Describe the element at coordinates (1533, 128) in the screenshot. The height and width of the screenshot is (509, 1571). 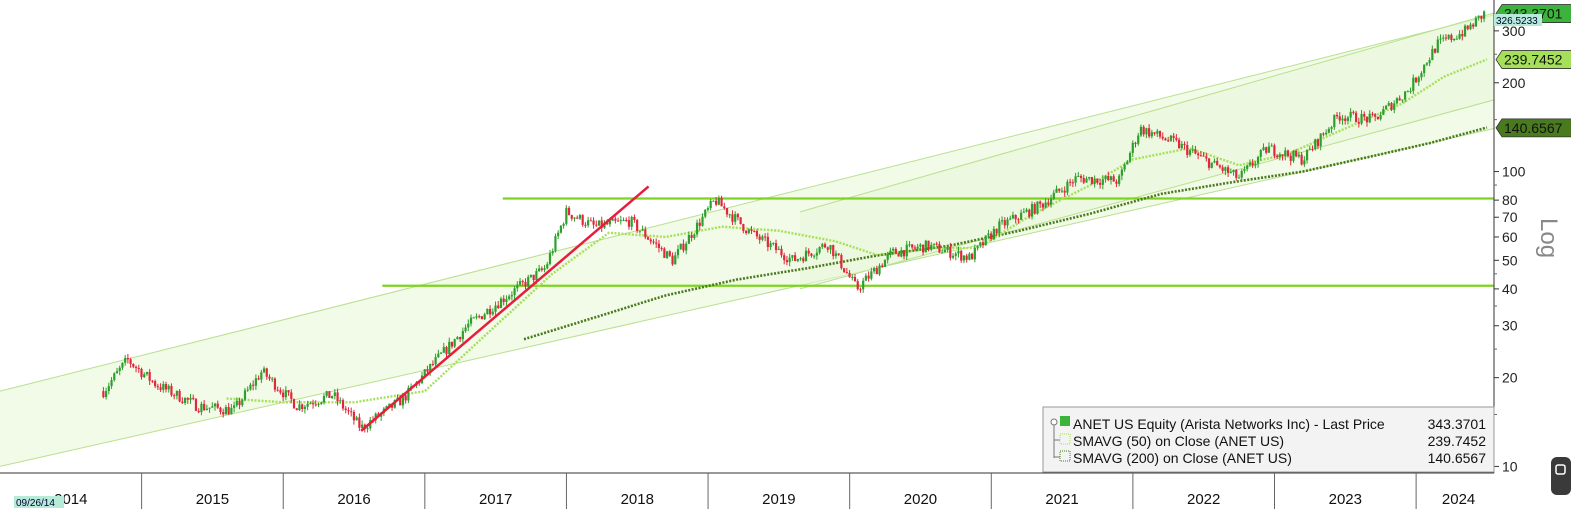
I see `price-tag-label: 140.6567` at that location.